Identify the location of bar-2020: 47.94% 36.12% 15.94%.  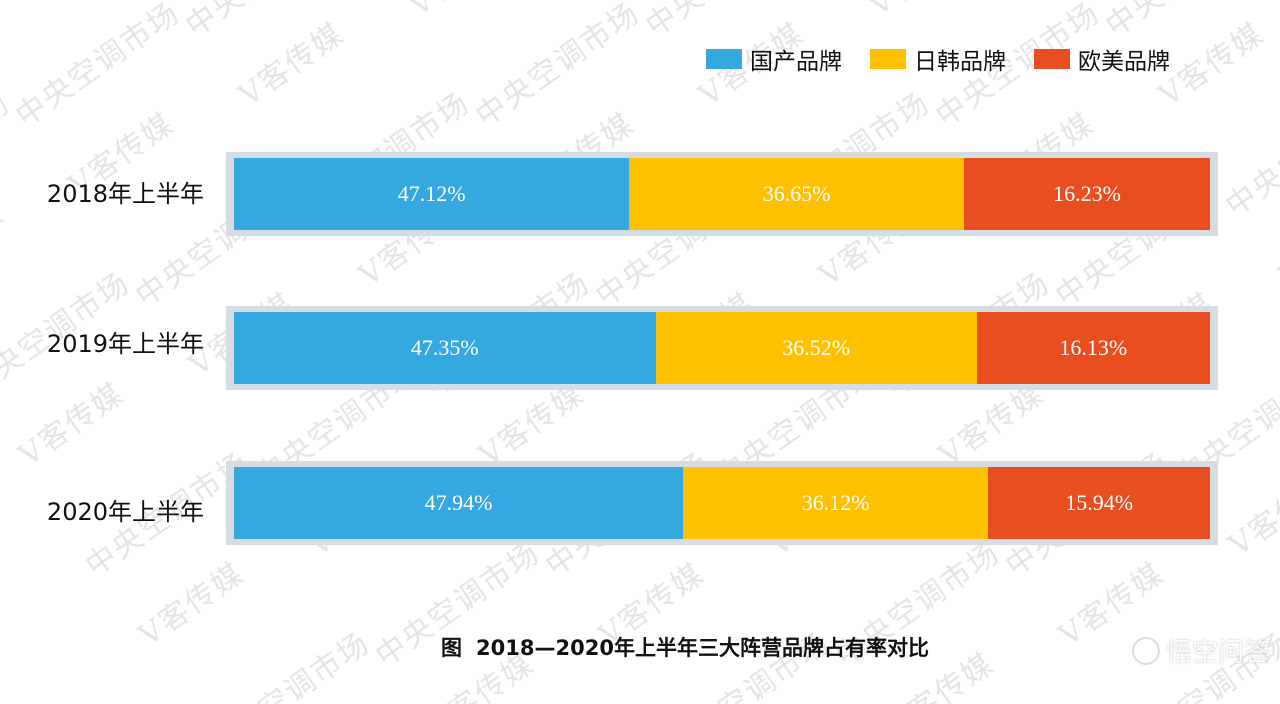
(722, 503).